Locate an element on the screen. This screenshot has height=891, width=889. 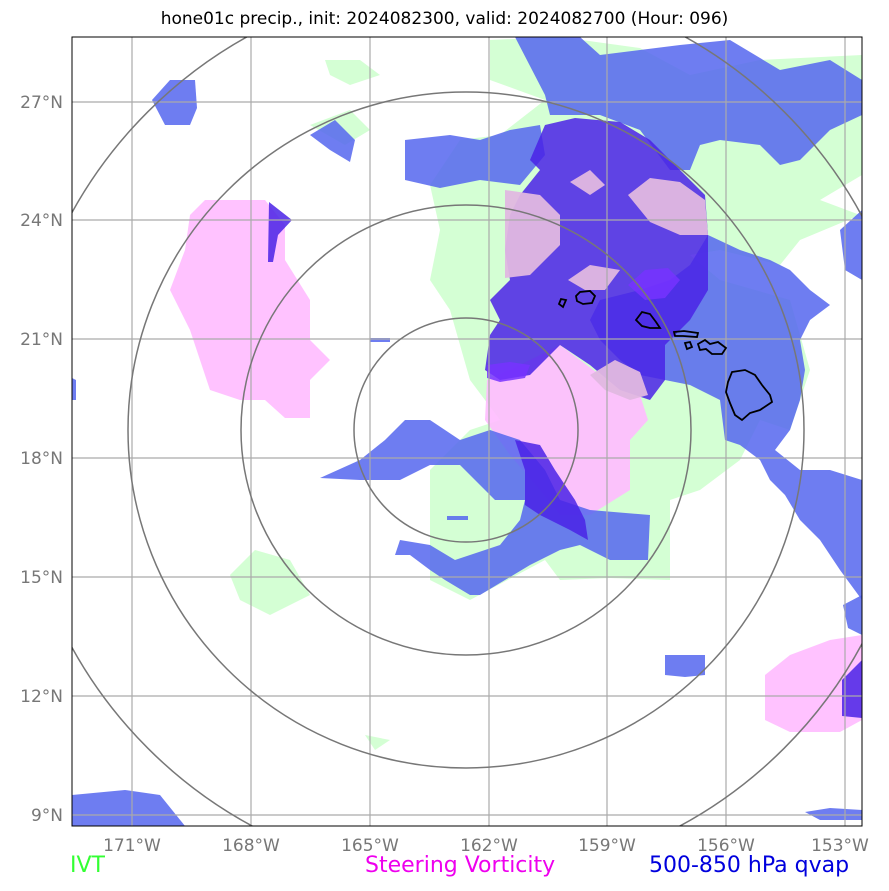
hawaii-coastline is located at coordinates (665, 356).